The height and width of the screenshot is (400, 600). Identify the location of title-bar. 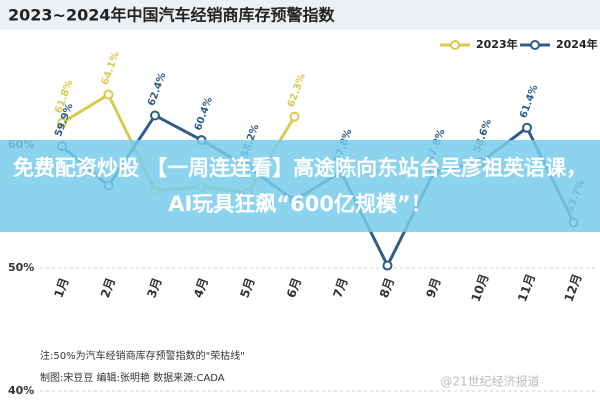
(300, 15).